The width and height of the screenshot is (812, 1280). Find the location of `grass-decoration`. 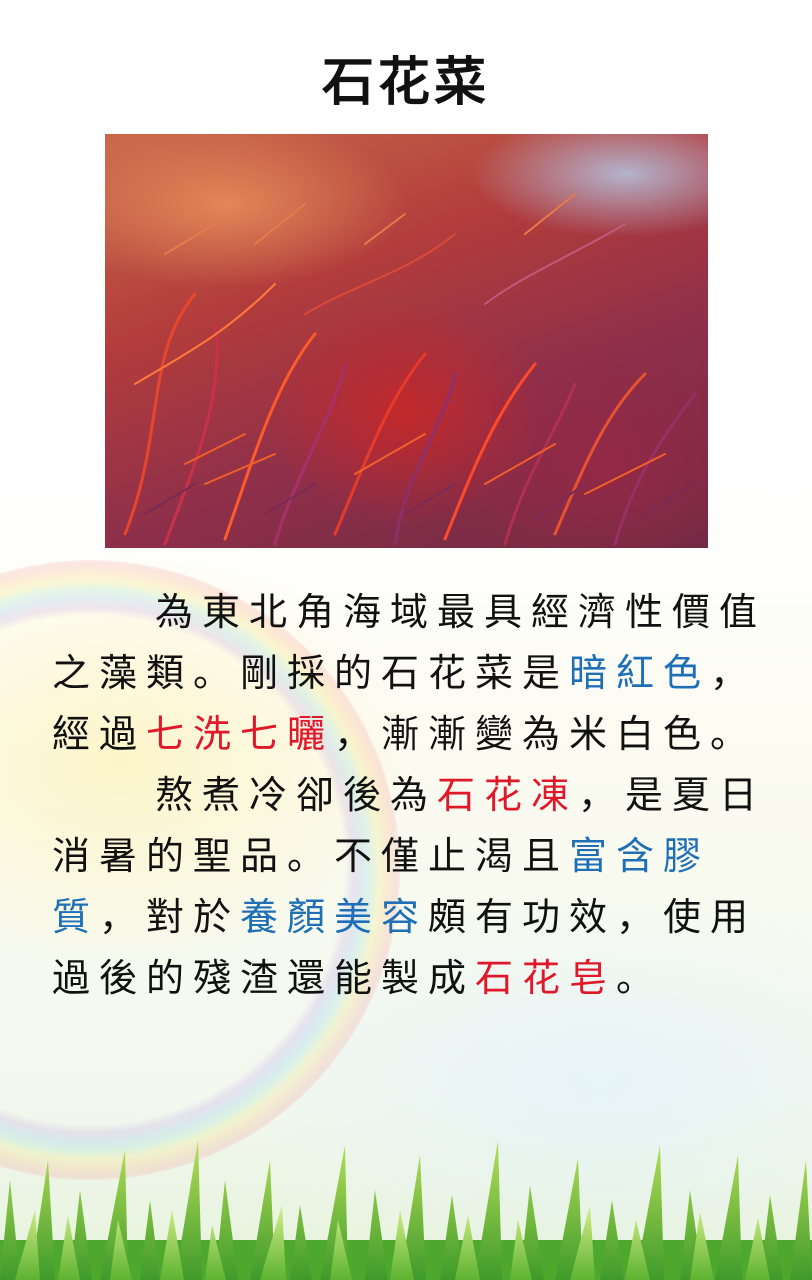

grass-decoration is located at coordinates (406, 1210).